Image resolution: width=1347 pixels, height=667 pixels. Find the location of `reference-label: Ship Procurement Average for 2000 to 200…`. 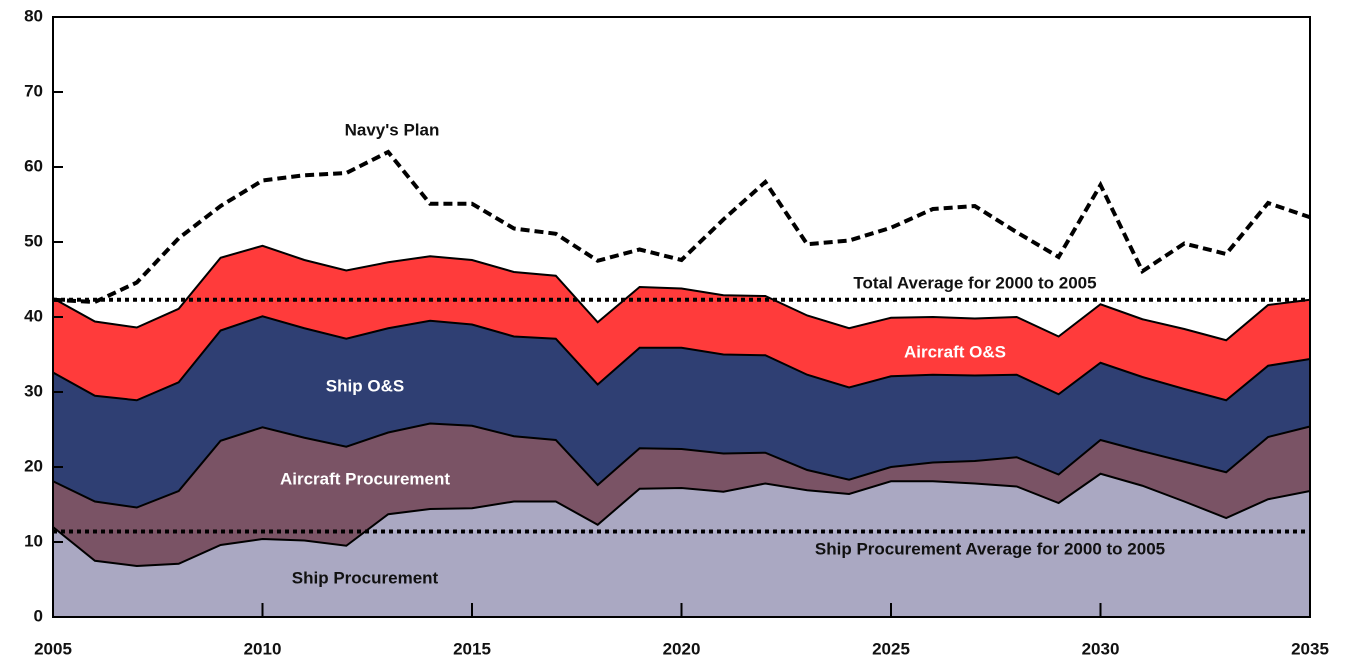

reference-label: Ship Procurement Average for 2000 to 200… is located at coordinates (990, 548).